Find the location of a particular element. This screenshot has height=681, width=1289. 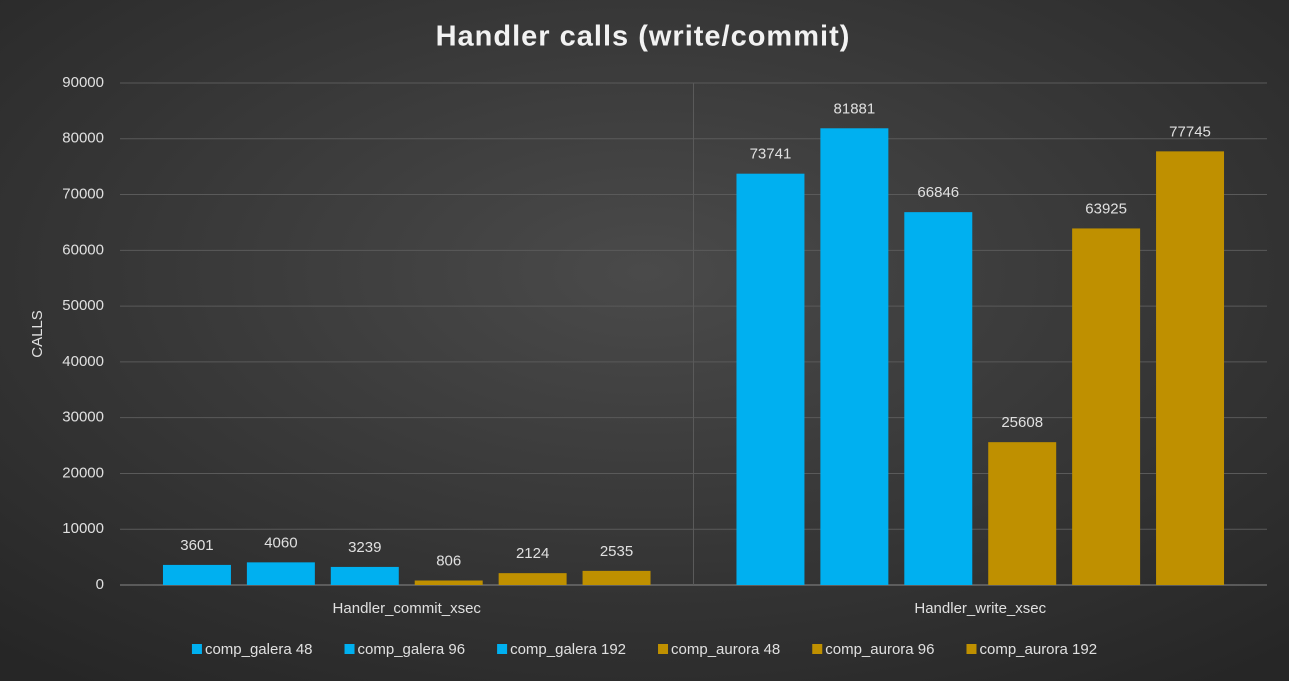

y-tick-label: 10000 is located at coordinates (83, 528).